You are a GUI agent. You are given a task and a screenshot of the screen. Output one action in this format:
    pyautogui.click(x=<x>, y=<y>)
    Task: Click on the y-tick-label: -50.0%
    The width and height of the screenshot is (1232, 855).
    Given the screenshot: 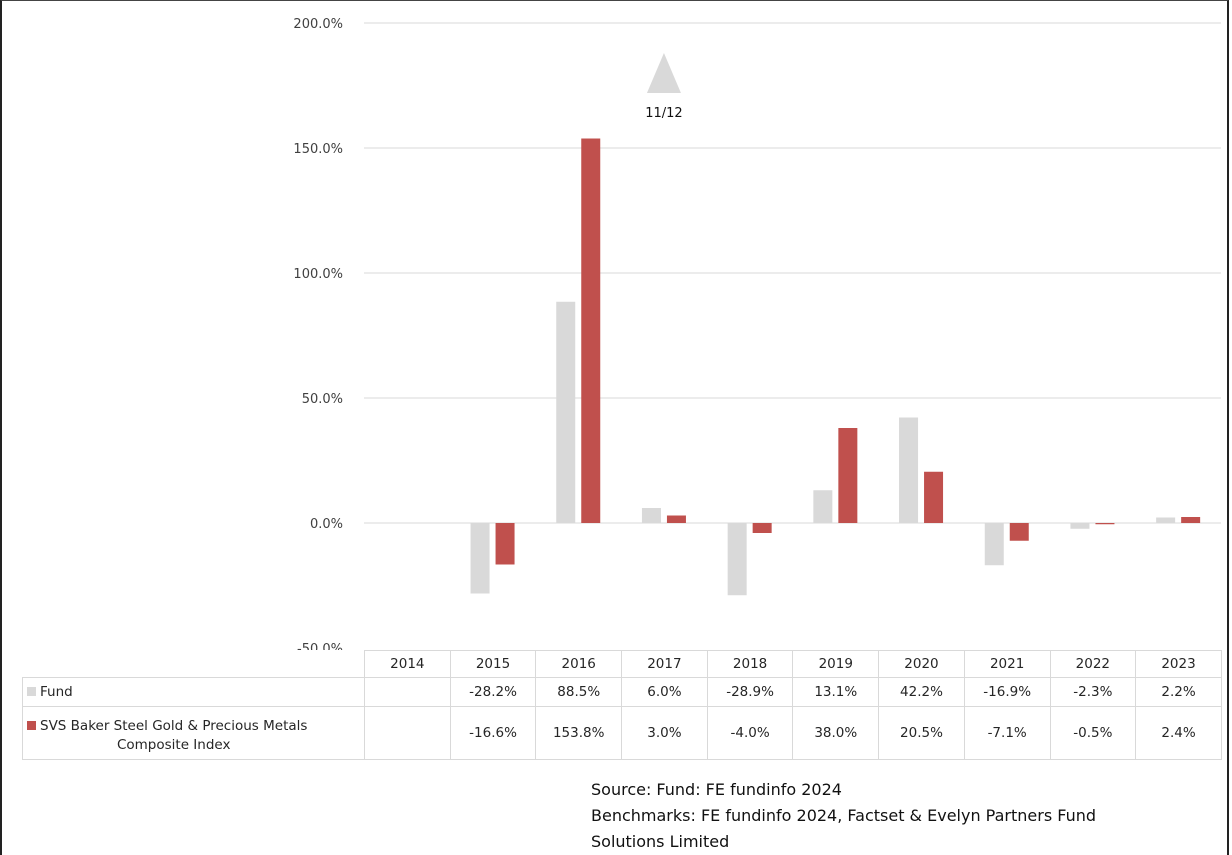 What is the action you would take?
    pyautogui.click(x=320, y=646)
    